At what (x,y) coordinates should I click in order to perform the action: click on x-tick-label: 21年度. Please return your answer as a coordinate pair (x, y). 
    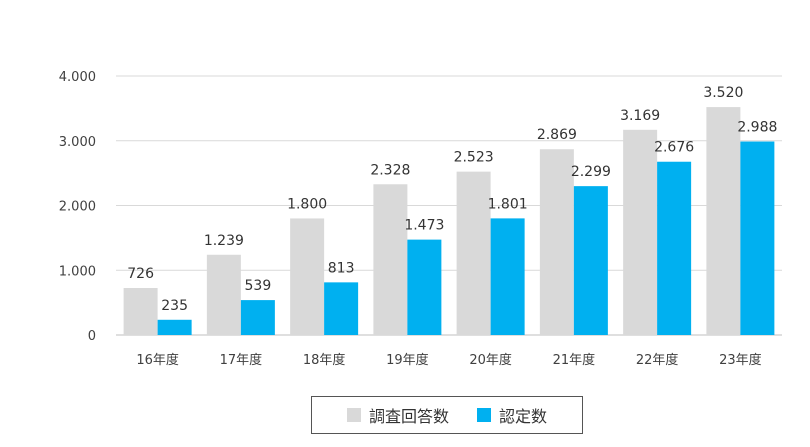
    Looking at the image, I should click on (574, 360).